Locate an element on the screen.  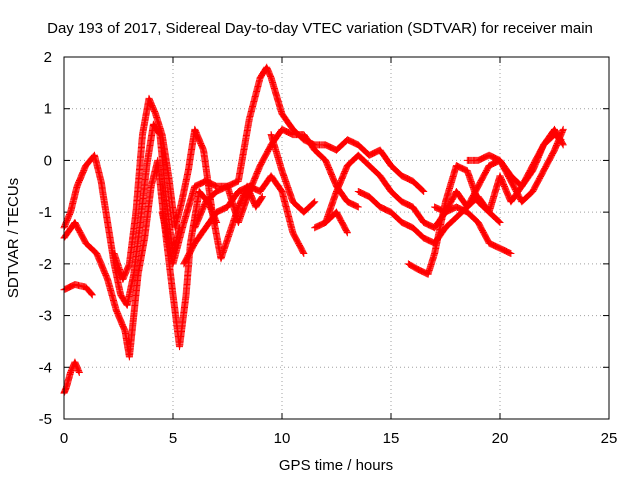
y-tick-label: -2 is located at coordinates (45, 264).